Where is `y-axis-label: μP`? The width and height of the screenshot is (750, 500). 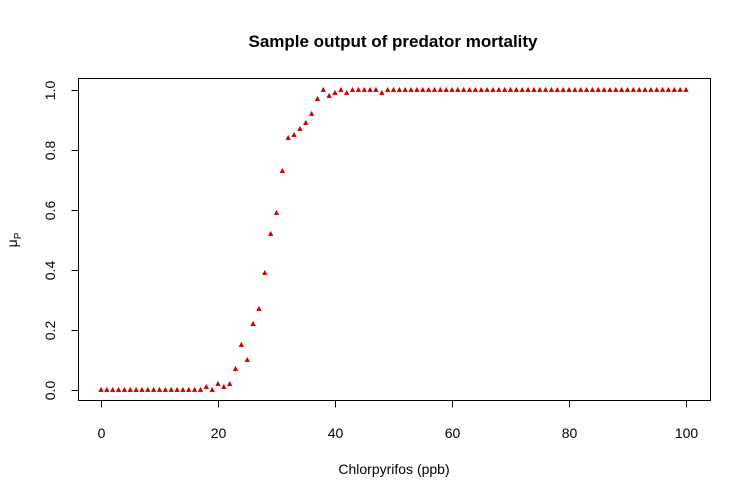 y-axis-label: μP is located at coordinates (14, 239).